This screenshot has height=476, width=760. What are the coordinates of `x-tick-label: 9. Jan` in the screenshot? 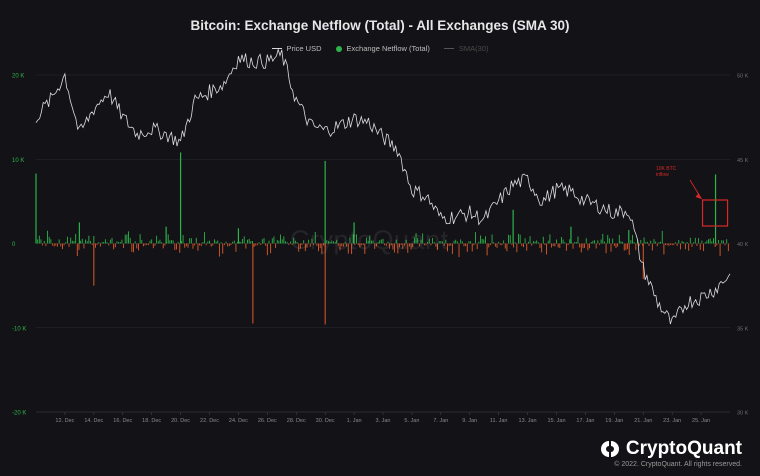 It's located at (469, 421).